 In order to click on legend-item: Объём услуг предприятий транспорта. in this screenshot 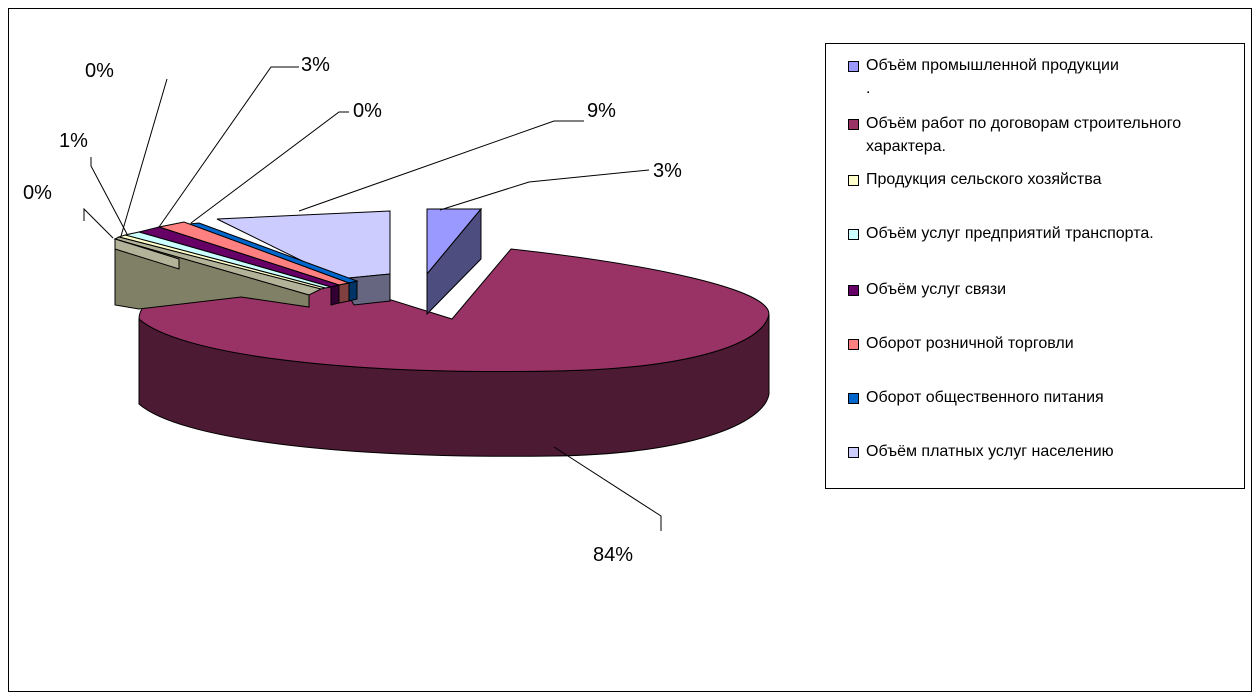, I will do `click(1037, 233)`.